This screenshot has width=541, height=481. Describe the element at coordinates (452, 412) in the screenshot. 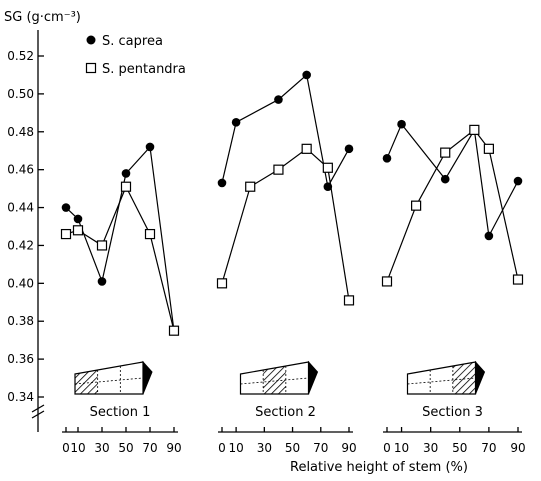

I see `section-label: Section 3` at that location.